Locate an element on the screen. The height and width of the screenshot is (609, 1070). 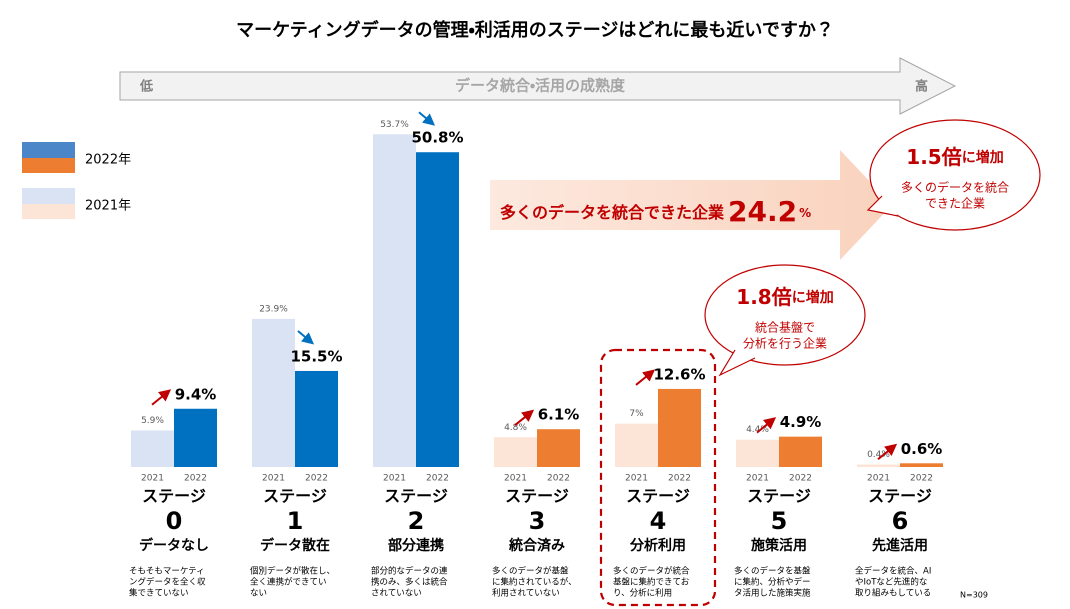
stage-description: 全データを統合、AI is located at coordinates (893, 571).